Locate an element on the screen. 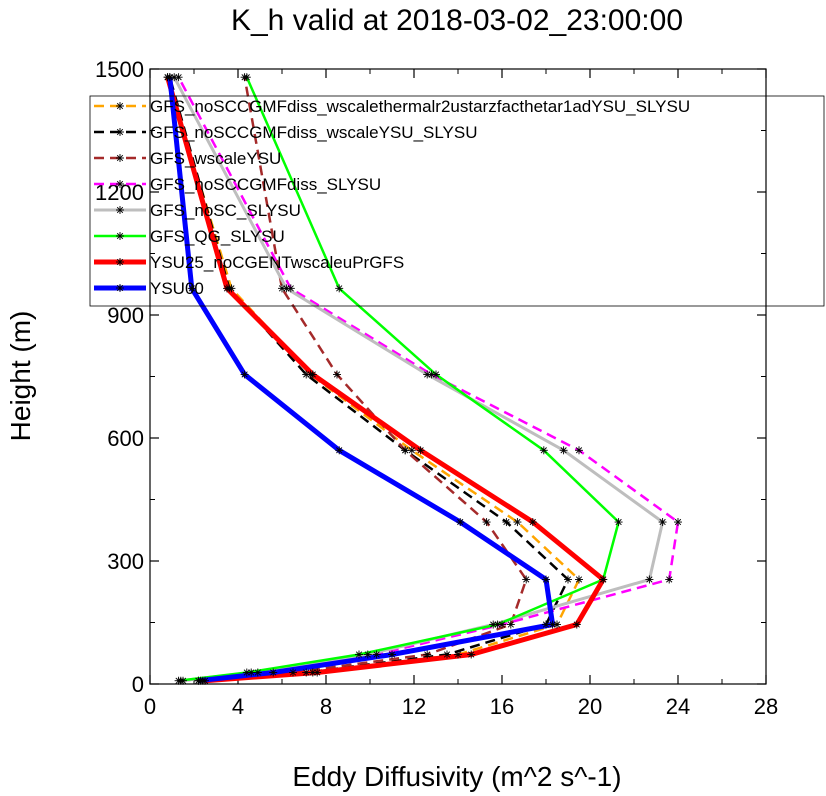 The width and height of the screenshot is (826, 796). x-axis-label: Eddy Diffusivity (m^2 s^-1) is located at coordinates (456, 776).